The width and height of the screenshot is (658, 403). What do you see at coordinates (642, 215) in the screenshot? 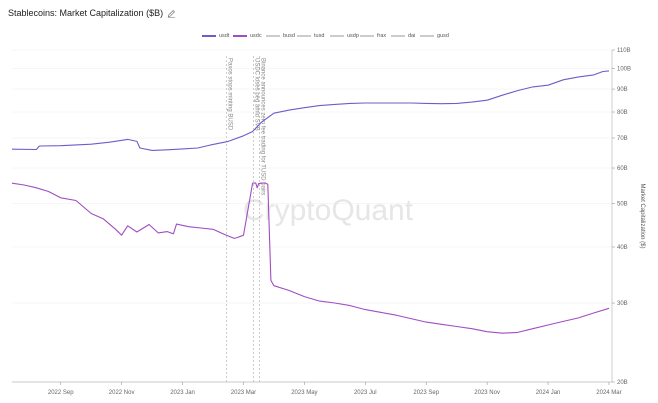
I see `y-axis-label: Market Capitalization ($)` at bounding box center [642, 215].